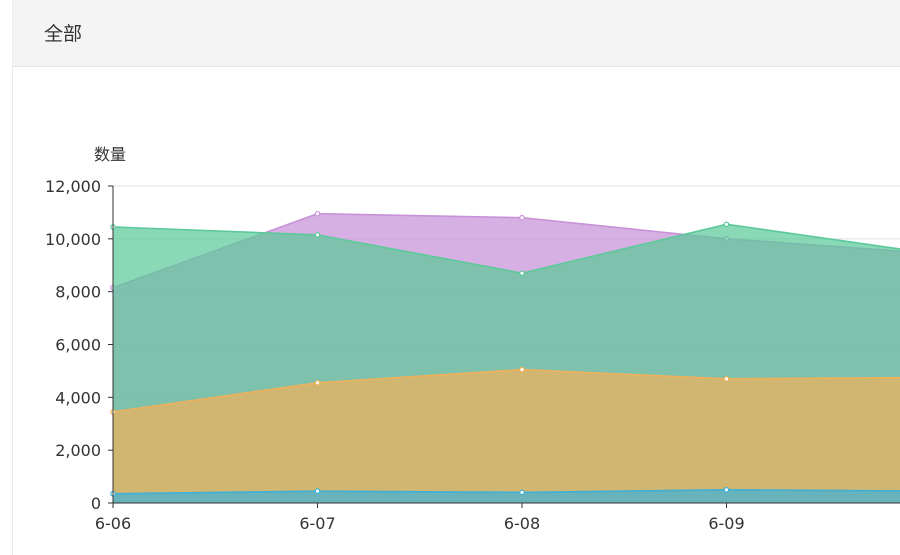 This screenshot has height=555, width=900. Describe the element at coordinates (317, 523) in the screenshot. I see `x-tick-label: 6-07` at that location.